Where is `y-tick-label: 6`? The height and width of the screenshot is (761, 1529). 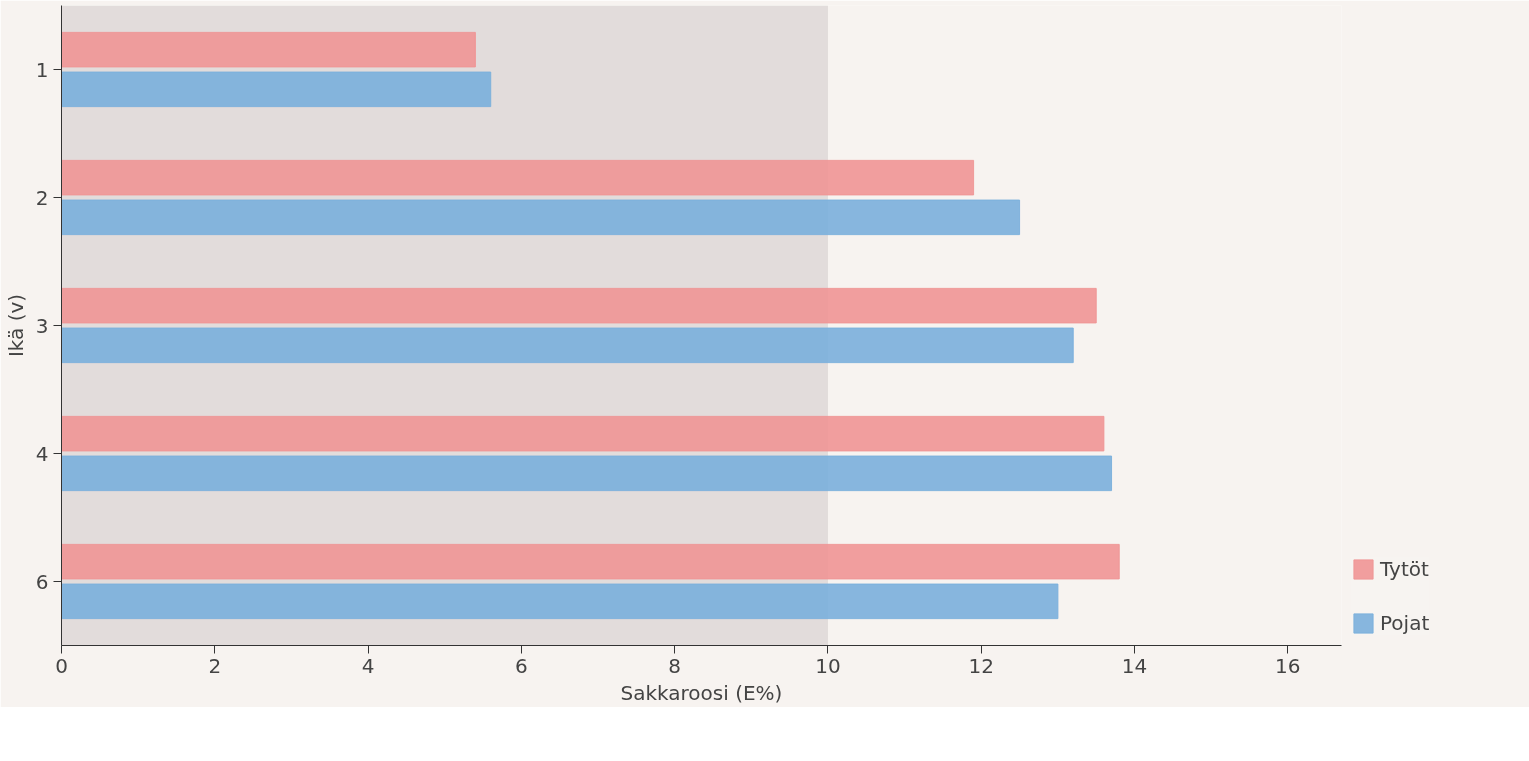 y-tick-label: 6 is located at coordinates (42, 581).